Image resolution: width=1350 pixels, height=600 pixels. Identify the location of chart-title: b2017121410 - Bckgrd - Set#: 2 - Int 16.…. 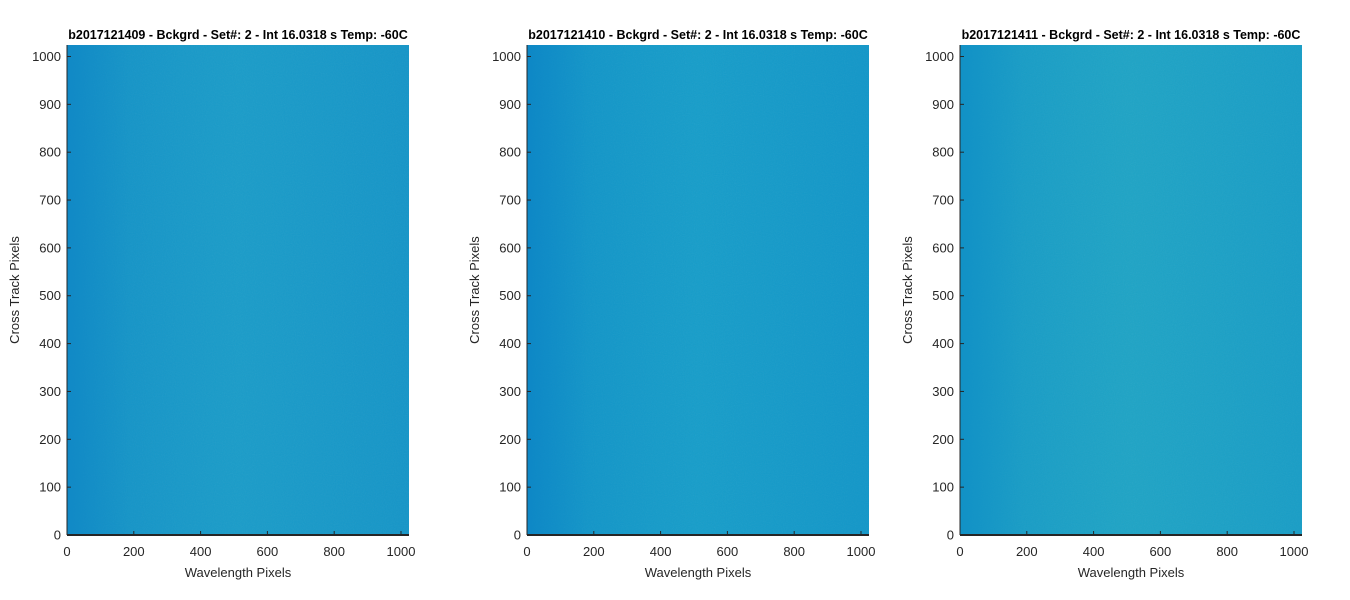
(698, 35).